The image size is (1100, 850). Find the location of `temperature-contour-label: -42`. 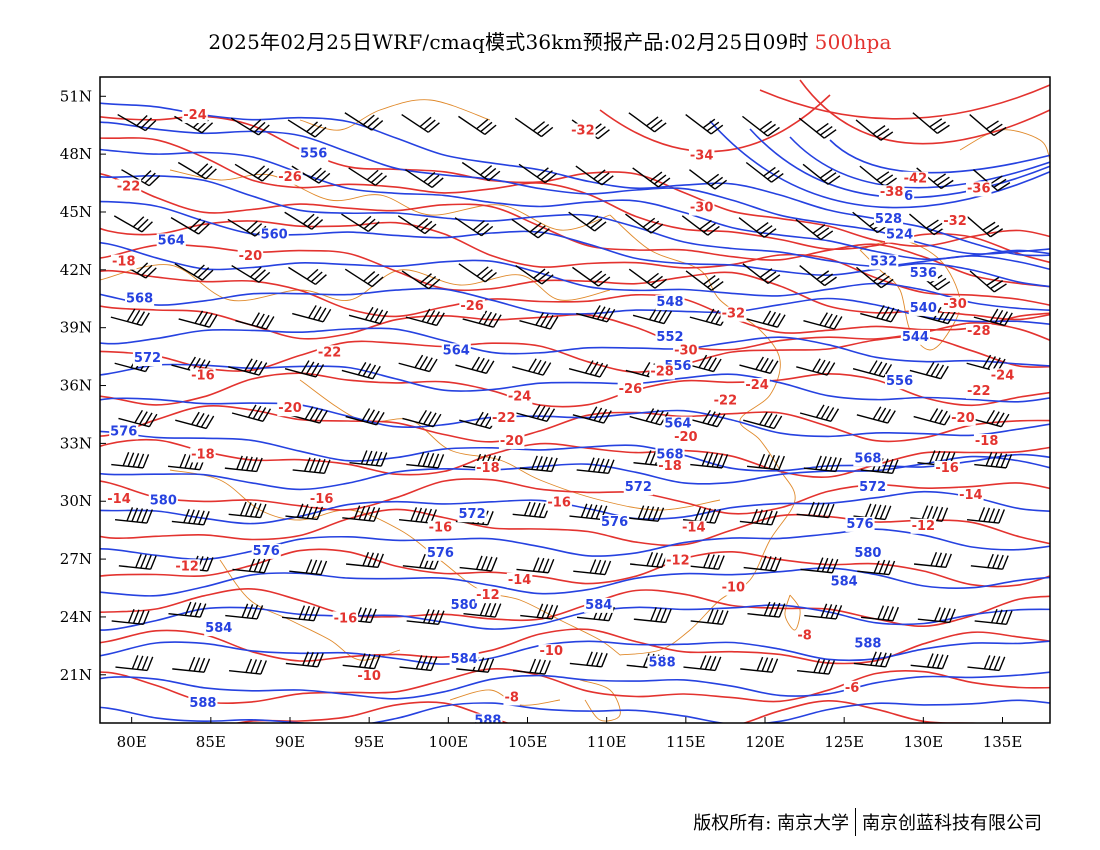

temperature-contour-label: -42 is located at coordinates (916, 179).